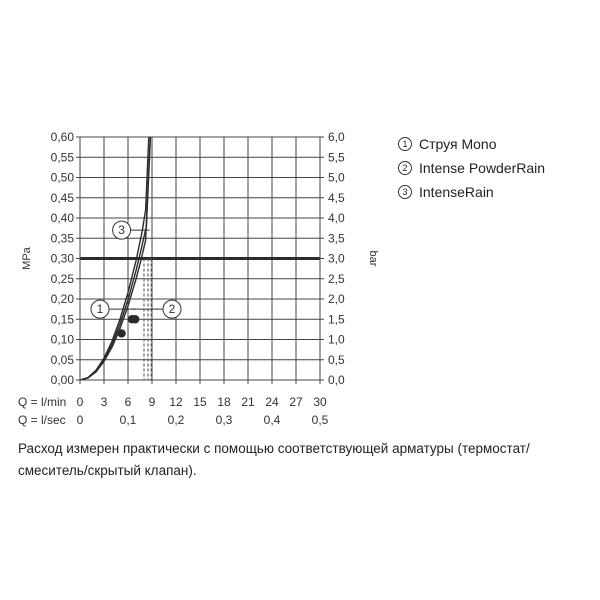 This screenshot has width=600, height=600. What do you see at coordinates (63, 259) in the screenshot?
I see `y-left-tick-label: 0,30` at bounding box center [63, 259].